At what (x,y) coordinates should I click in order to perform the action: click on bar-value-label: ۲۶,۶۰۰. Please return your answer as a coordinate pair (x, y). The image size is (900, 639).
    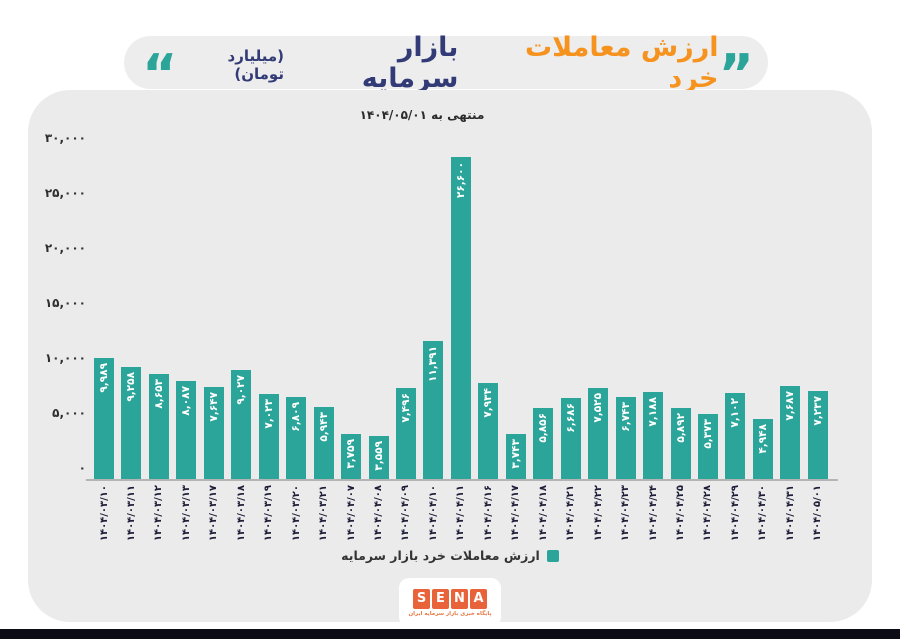
    Looking at the image, I should click on (460, 180).